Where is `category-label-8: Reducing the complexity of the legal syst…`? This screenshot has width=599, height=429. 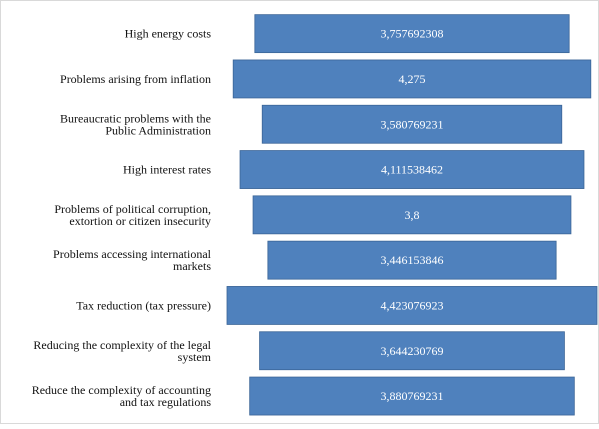
category-label-8: Reducing the complexity of the legal syst… is located at coordinates (122, 351).